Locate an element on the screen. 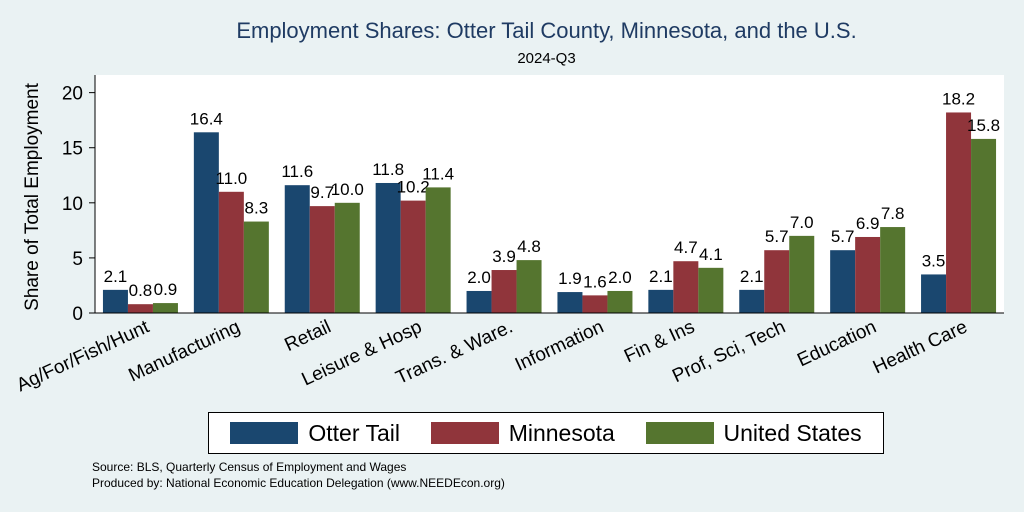 Image resolution: width=1024 pixels, height=512 pixels. legend-label-minnesota: Minnesota is located at coordinates (561, 432).